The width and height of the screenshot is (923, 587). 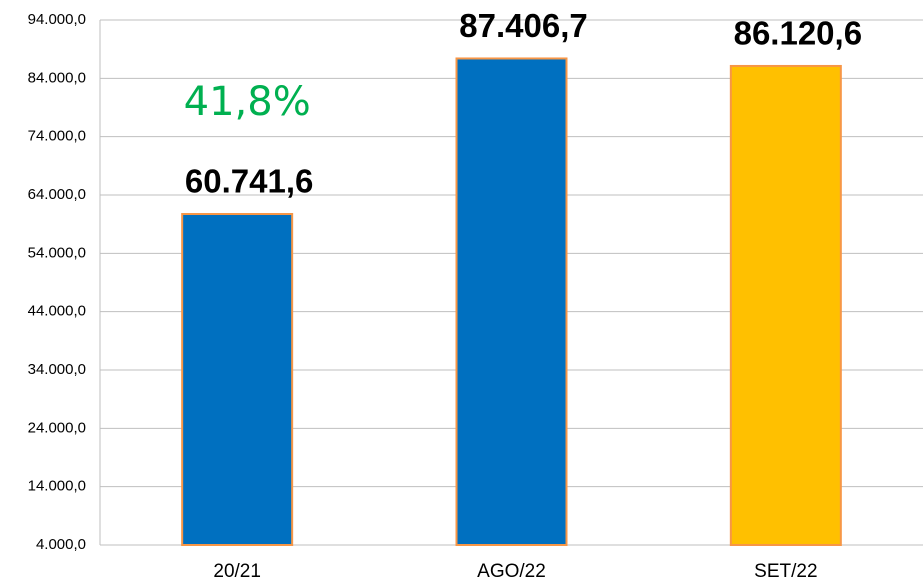 I want to click on x-tick-label: AGO/22, so click(x=511, y=571).